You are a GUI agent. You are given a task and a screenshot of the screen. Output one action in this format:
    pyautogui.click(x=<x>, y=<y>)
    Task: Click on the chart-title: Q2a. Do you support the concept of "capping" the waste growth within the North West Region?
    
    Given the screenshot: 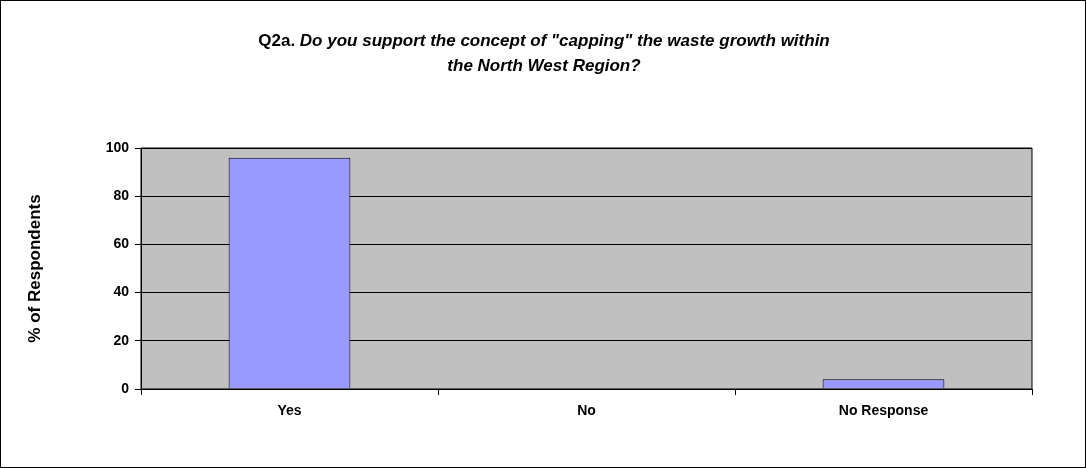 What is the action you would take?
    pyautogui.click(x=544, y=53)
    